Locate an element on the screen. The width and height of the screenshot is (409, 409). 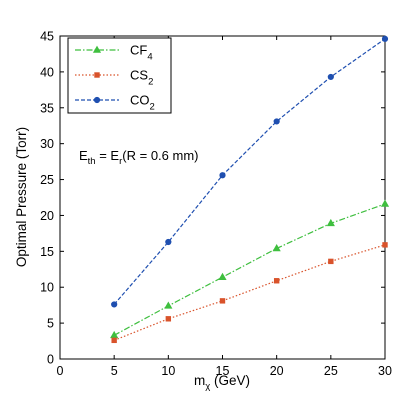
x-axis-title: mχ (GeV) is located at coordinates (222, 382).